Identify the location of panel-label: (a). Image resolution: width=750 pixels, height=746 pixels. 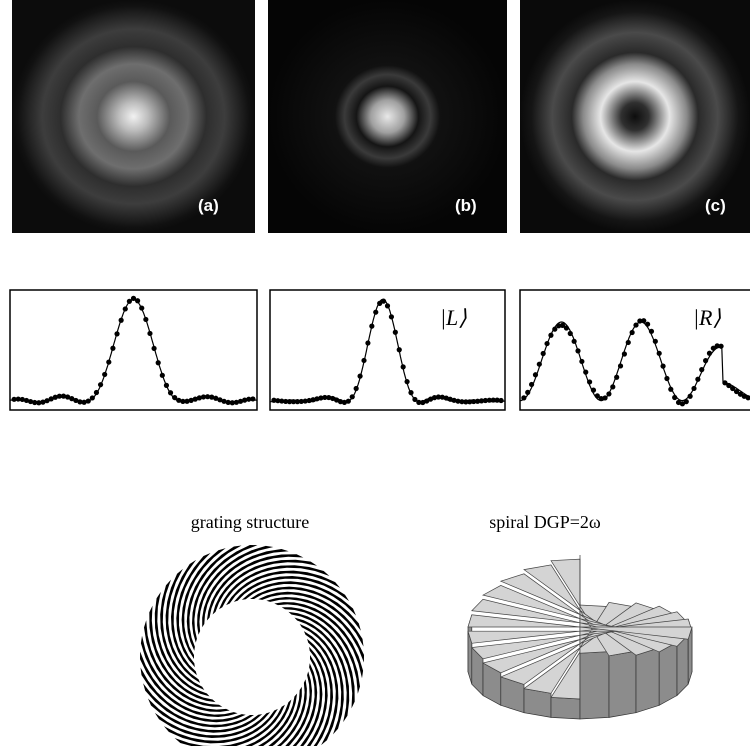
(208, 205).